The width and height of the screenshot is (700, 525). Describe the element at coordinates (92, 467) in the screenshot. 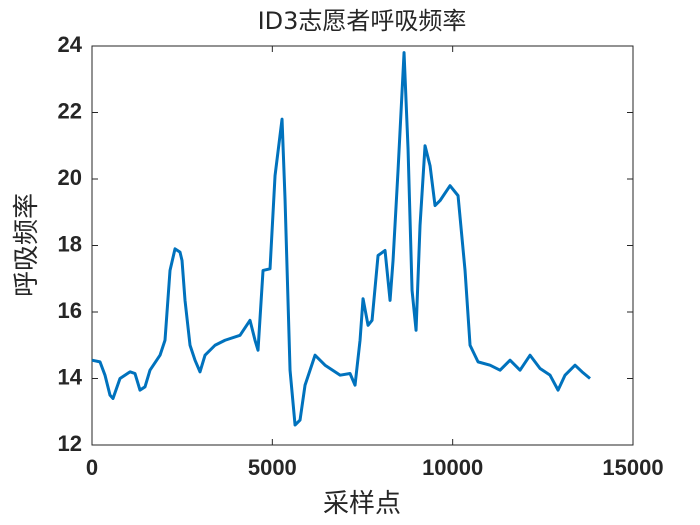

I see `x-tick-label: 0` at that location.